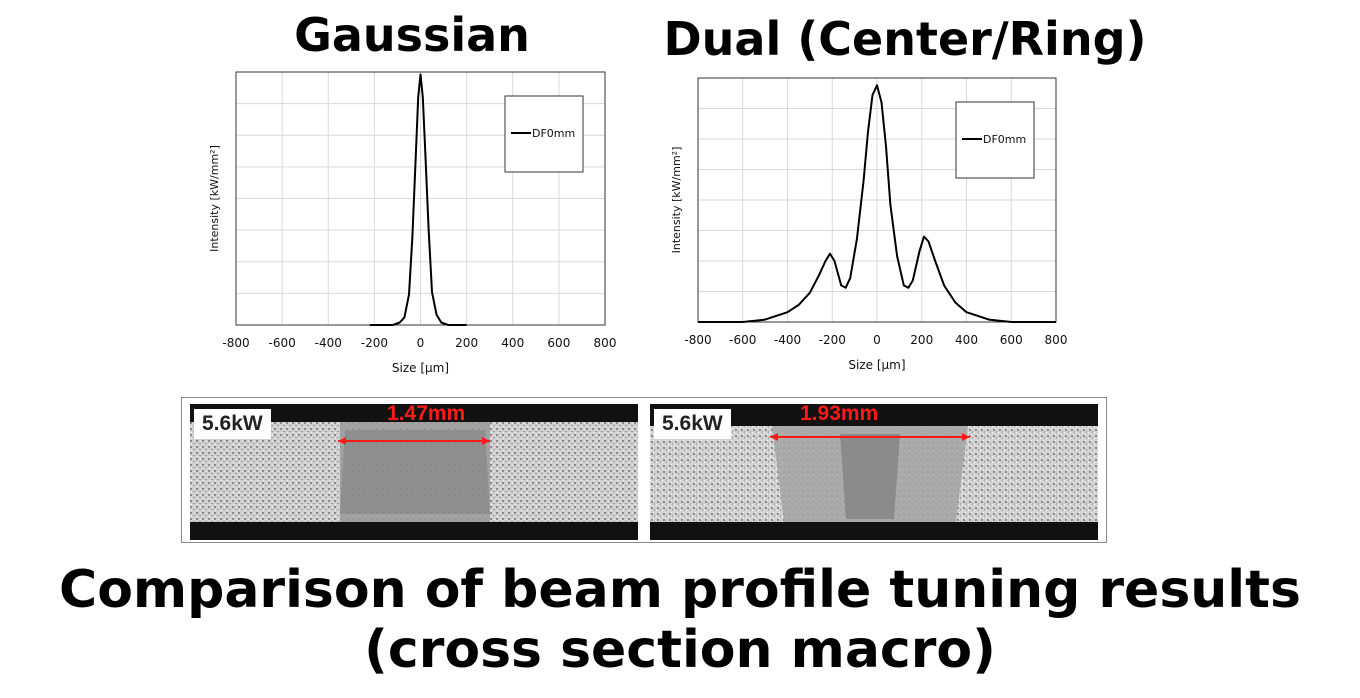  Describe the element at coordinates (412, 35) in the screenshot. I see `gaussian-title: Gaussian` at that location.